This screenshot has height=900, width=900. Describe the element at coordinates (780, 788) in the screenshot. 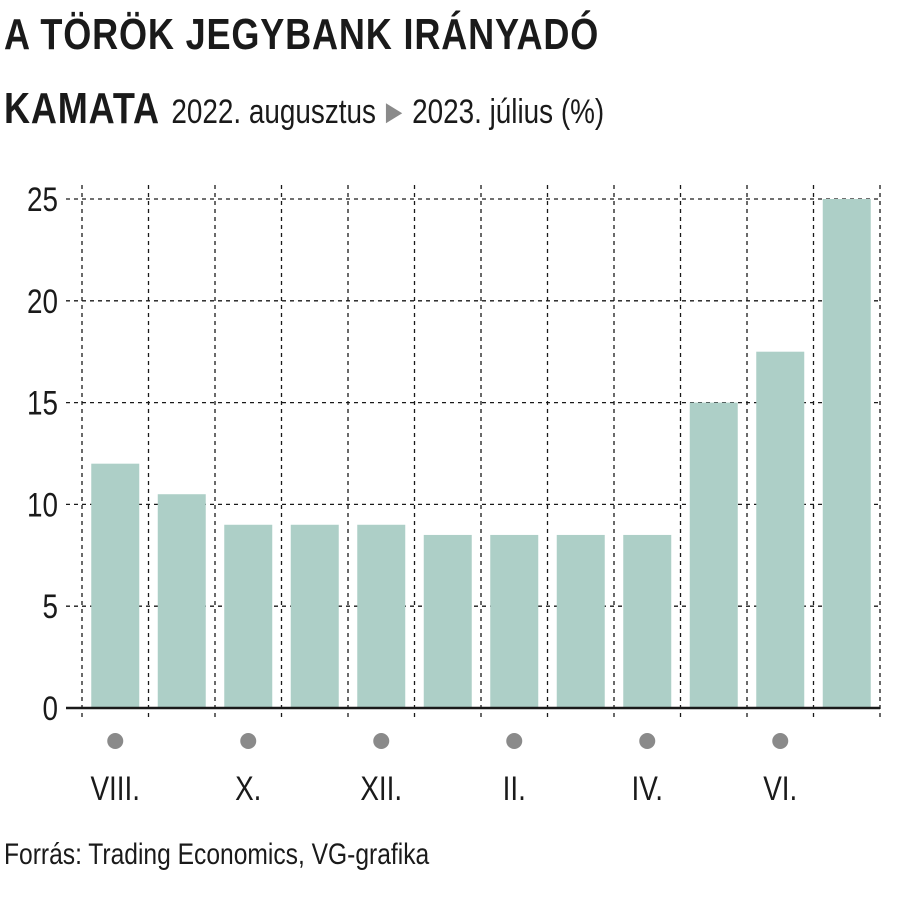

I see `x-tick-label: VI.` at that location.